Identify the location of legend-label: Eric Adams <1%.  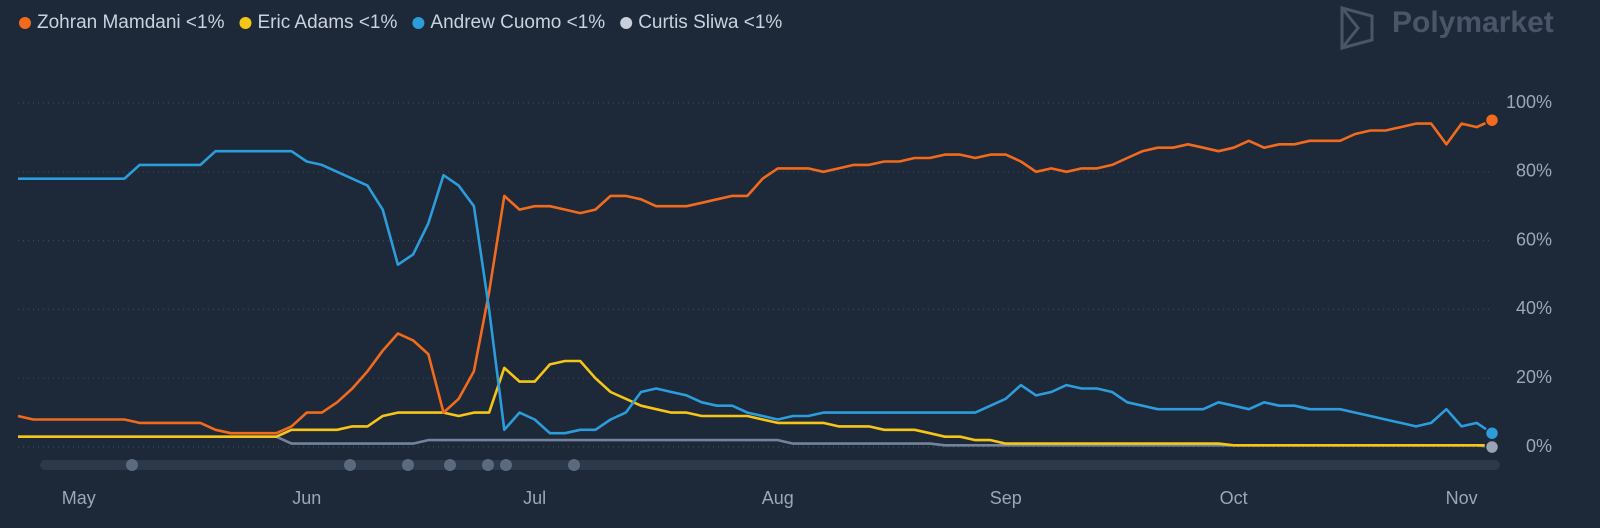
(327, 22).